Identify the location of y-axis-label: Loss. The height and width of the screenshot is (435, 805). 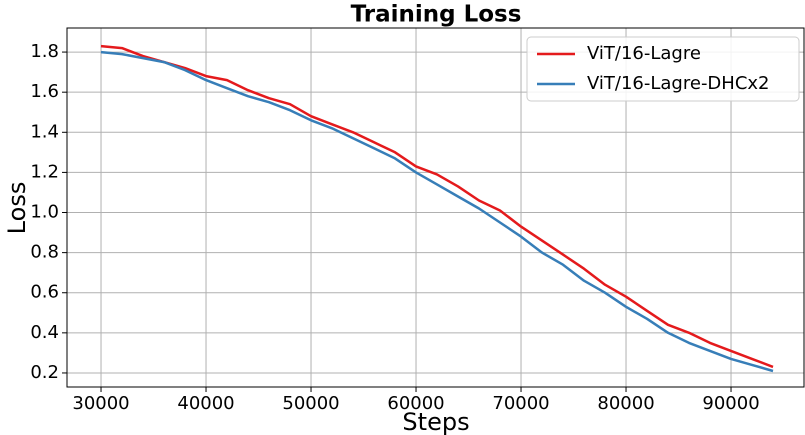
(17, 208).